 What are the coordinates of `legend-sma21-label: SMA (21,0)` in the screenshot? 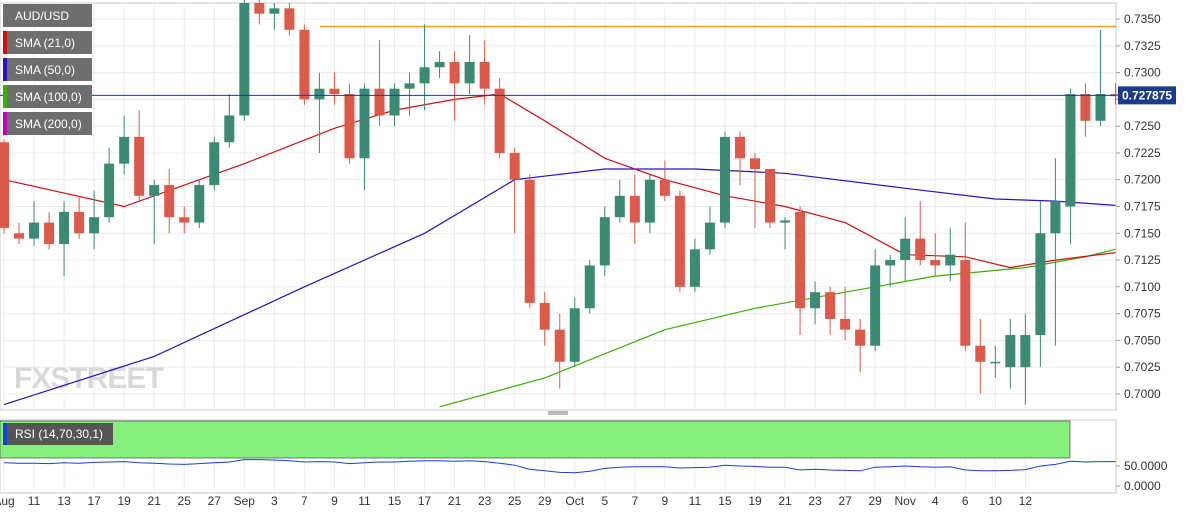 It's located at (45, 42).